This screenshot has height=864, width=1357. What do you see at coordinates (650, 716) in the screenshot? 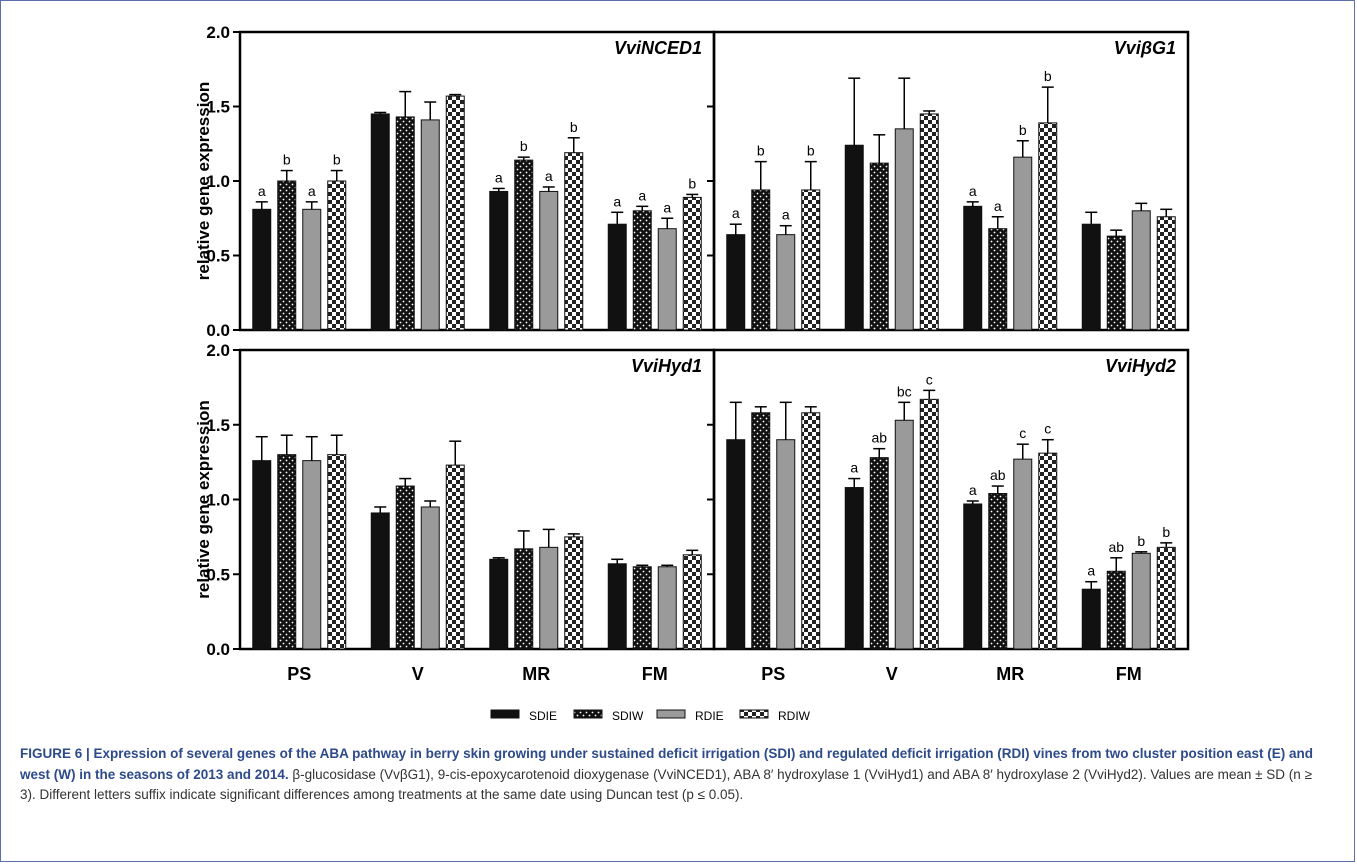
I see `legend: SDIE SDIW RDIE RDIW` at bounding box center [650, 716].